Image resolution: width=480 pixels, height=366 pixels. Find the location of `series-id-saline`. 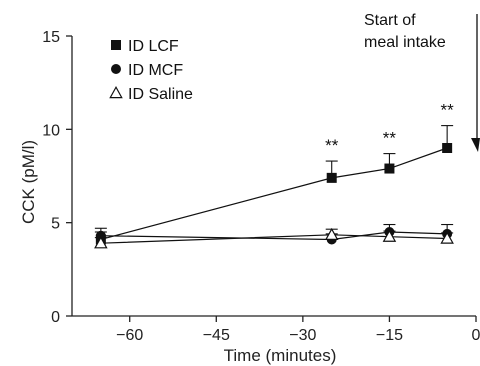

series-id-saline is located at coordinates (274, 238).